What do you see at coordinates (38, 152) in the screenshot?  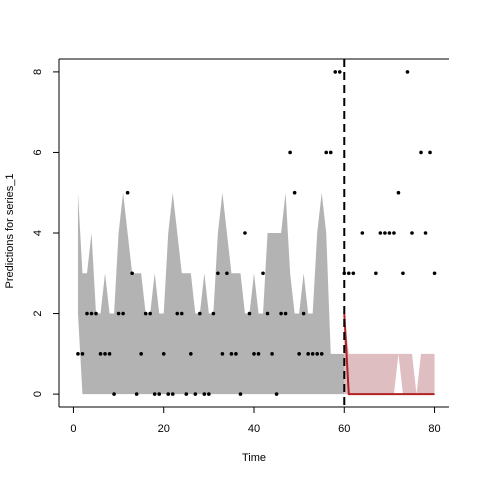 I see `y-tick-label: 6` at bounding box center [38, 152].